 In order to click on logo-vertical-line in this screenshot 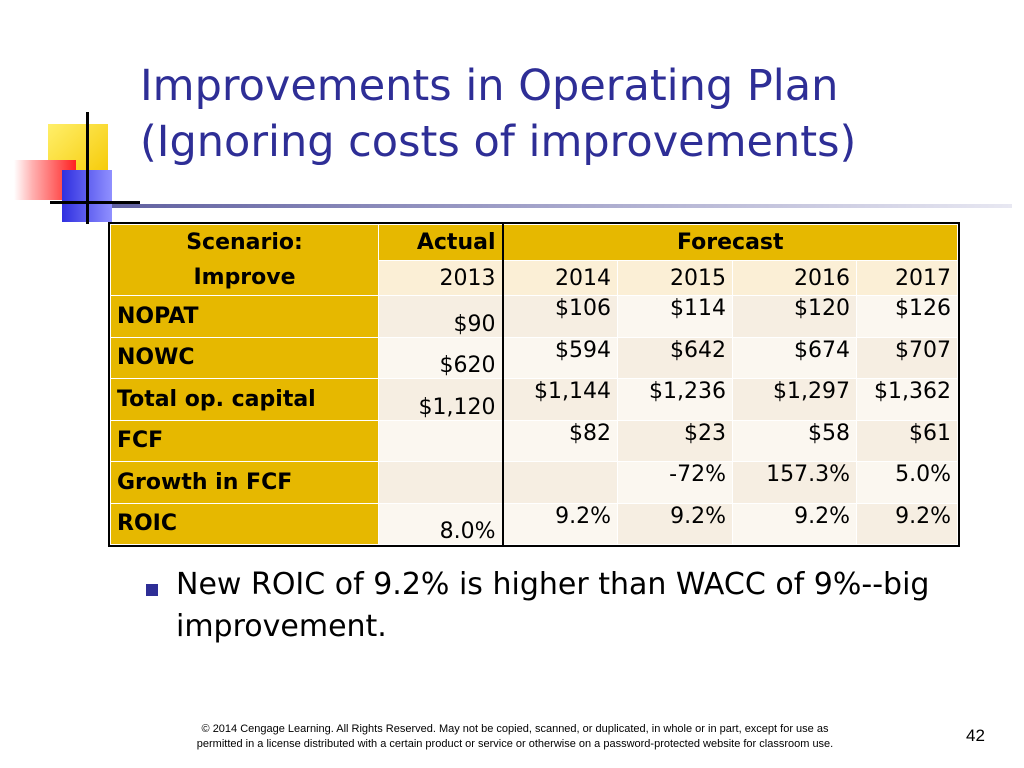, I will do `click(87, 168)`.